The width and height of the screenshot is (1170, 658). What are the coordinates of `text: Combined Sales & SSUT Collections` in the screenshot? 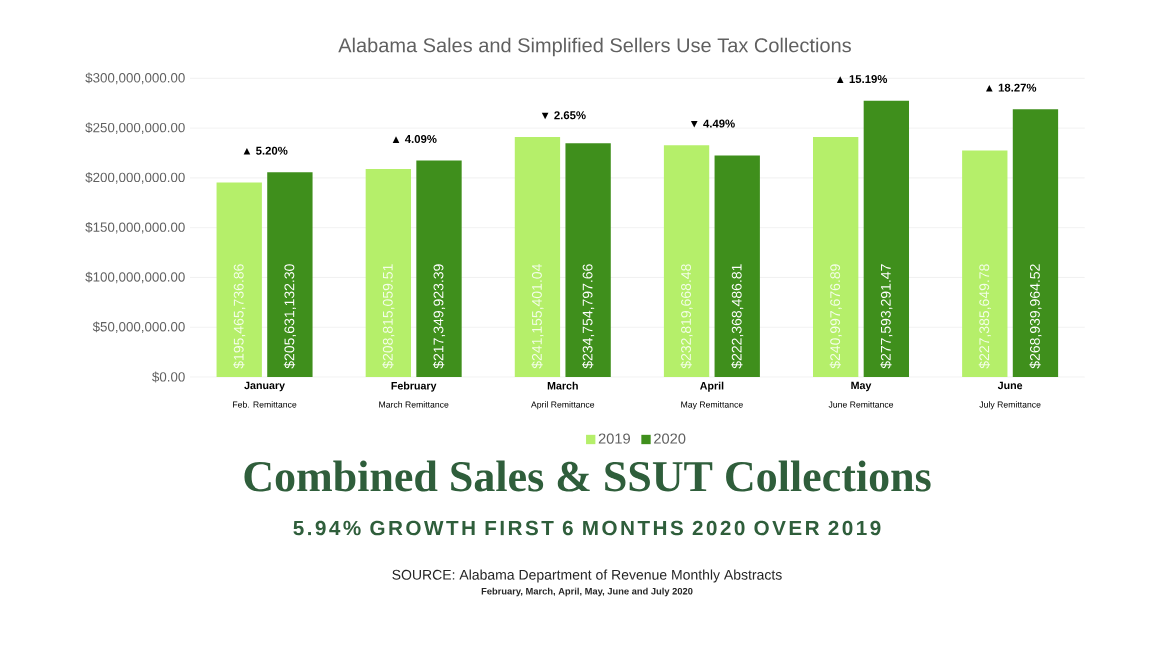 It's located at (587, 476).